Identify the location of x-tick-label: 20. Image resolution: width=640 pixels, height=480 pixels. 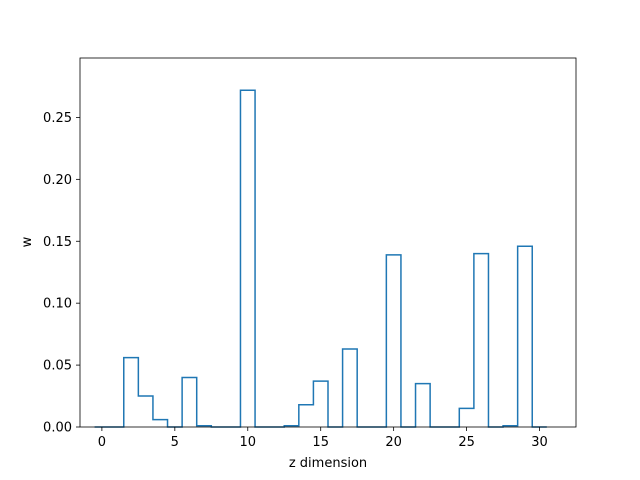
(393, 442).